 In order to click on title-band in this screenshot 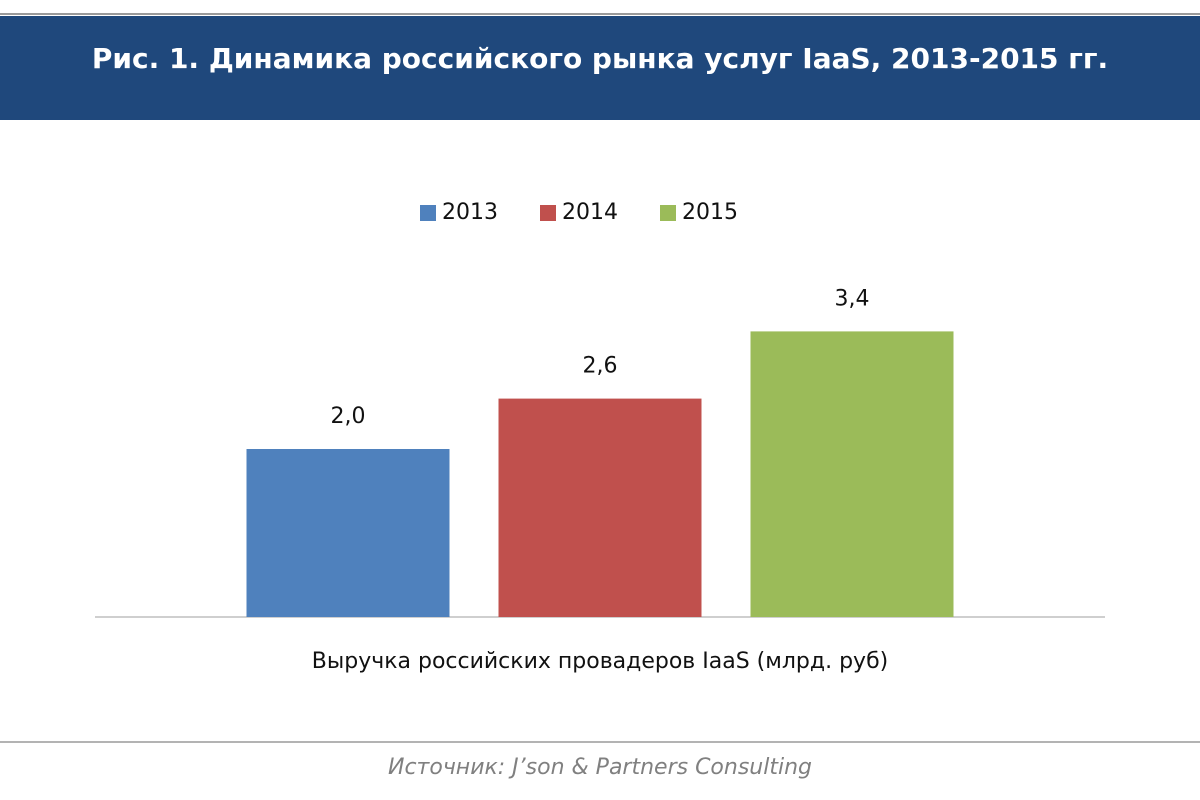, I will do `click(600, 68)`.